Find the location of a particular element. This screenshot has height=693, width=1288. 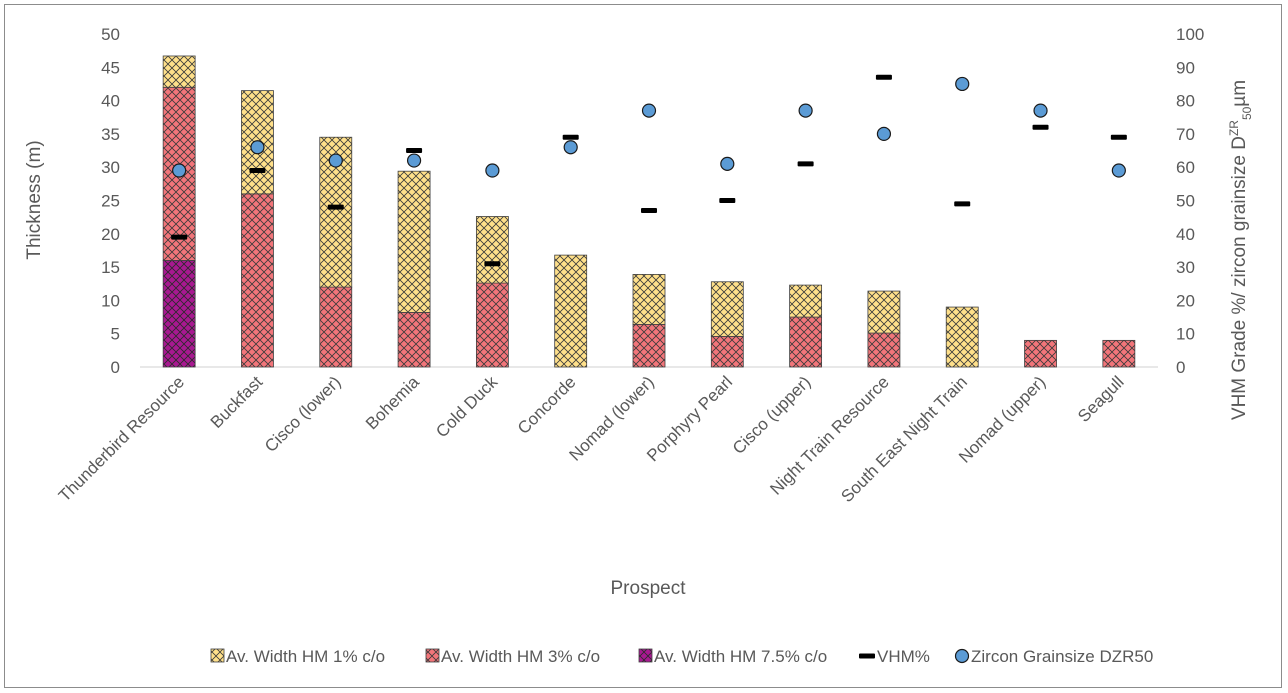

category-label: Cisco (lower) is located at coordinates (303, 414).